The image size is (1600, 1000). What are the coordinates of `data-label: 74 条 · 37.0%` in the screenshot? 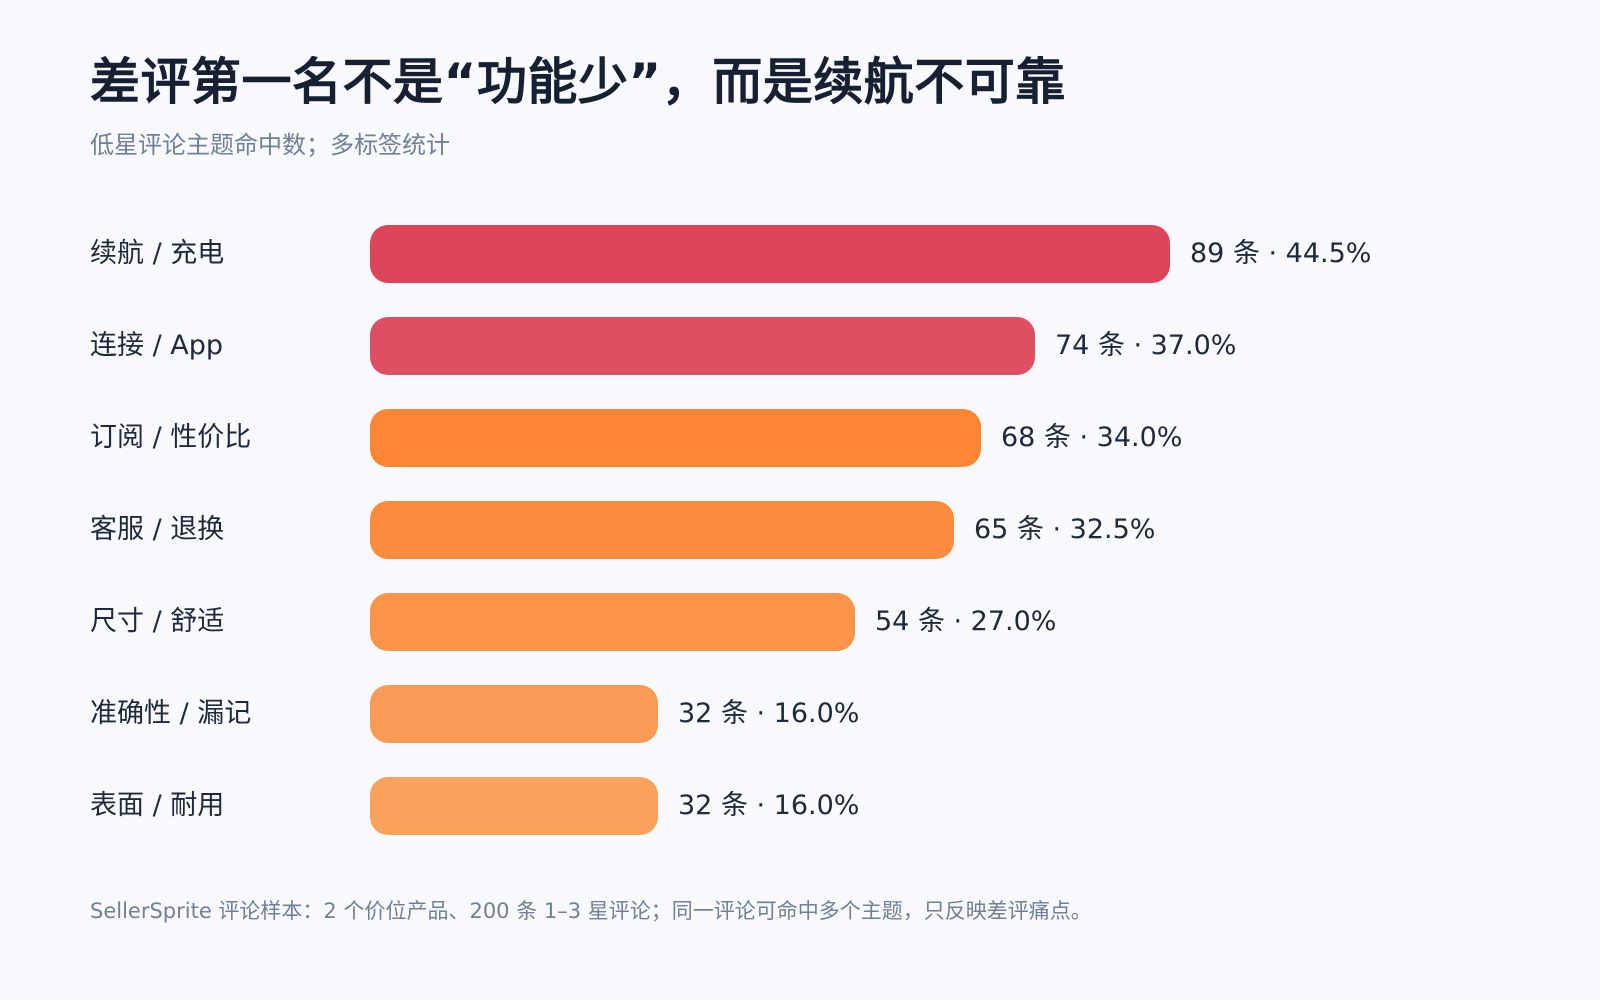 It's located at (1146, 345).